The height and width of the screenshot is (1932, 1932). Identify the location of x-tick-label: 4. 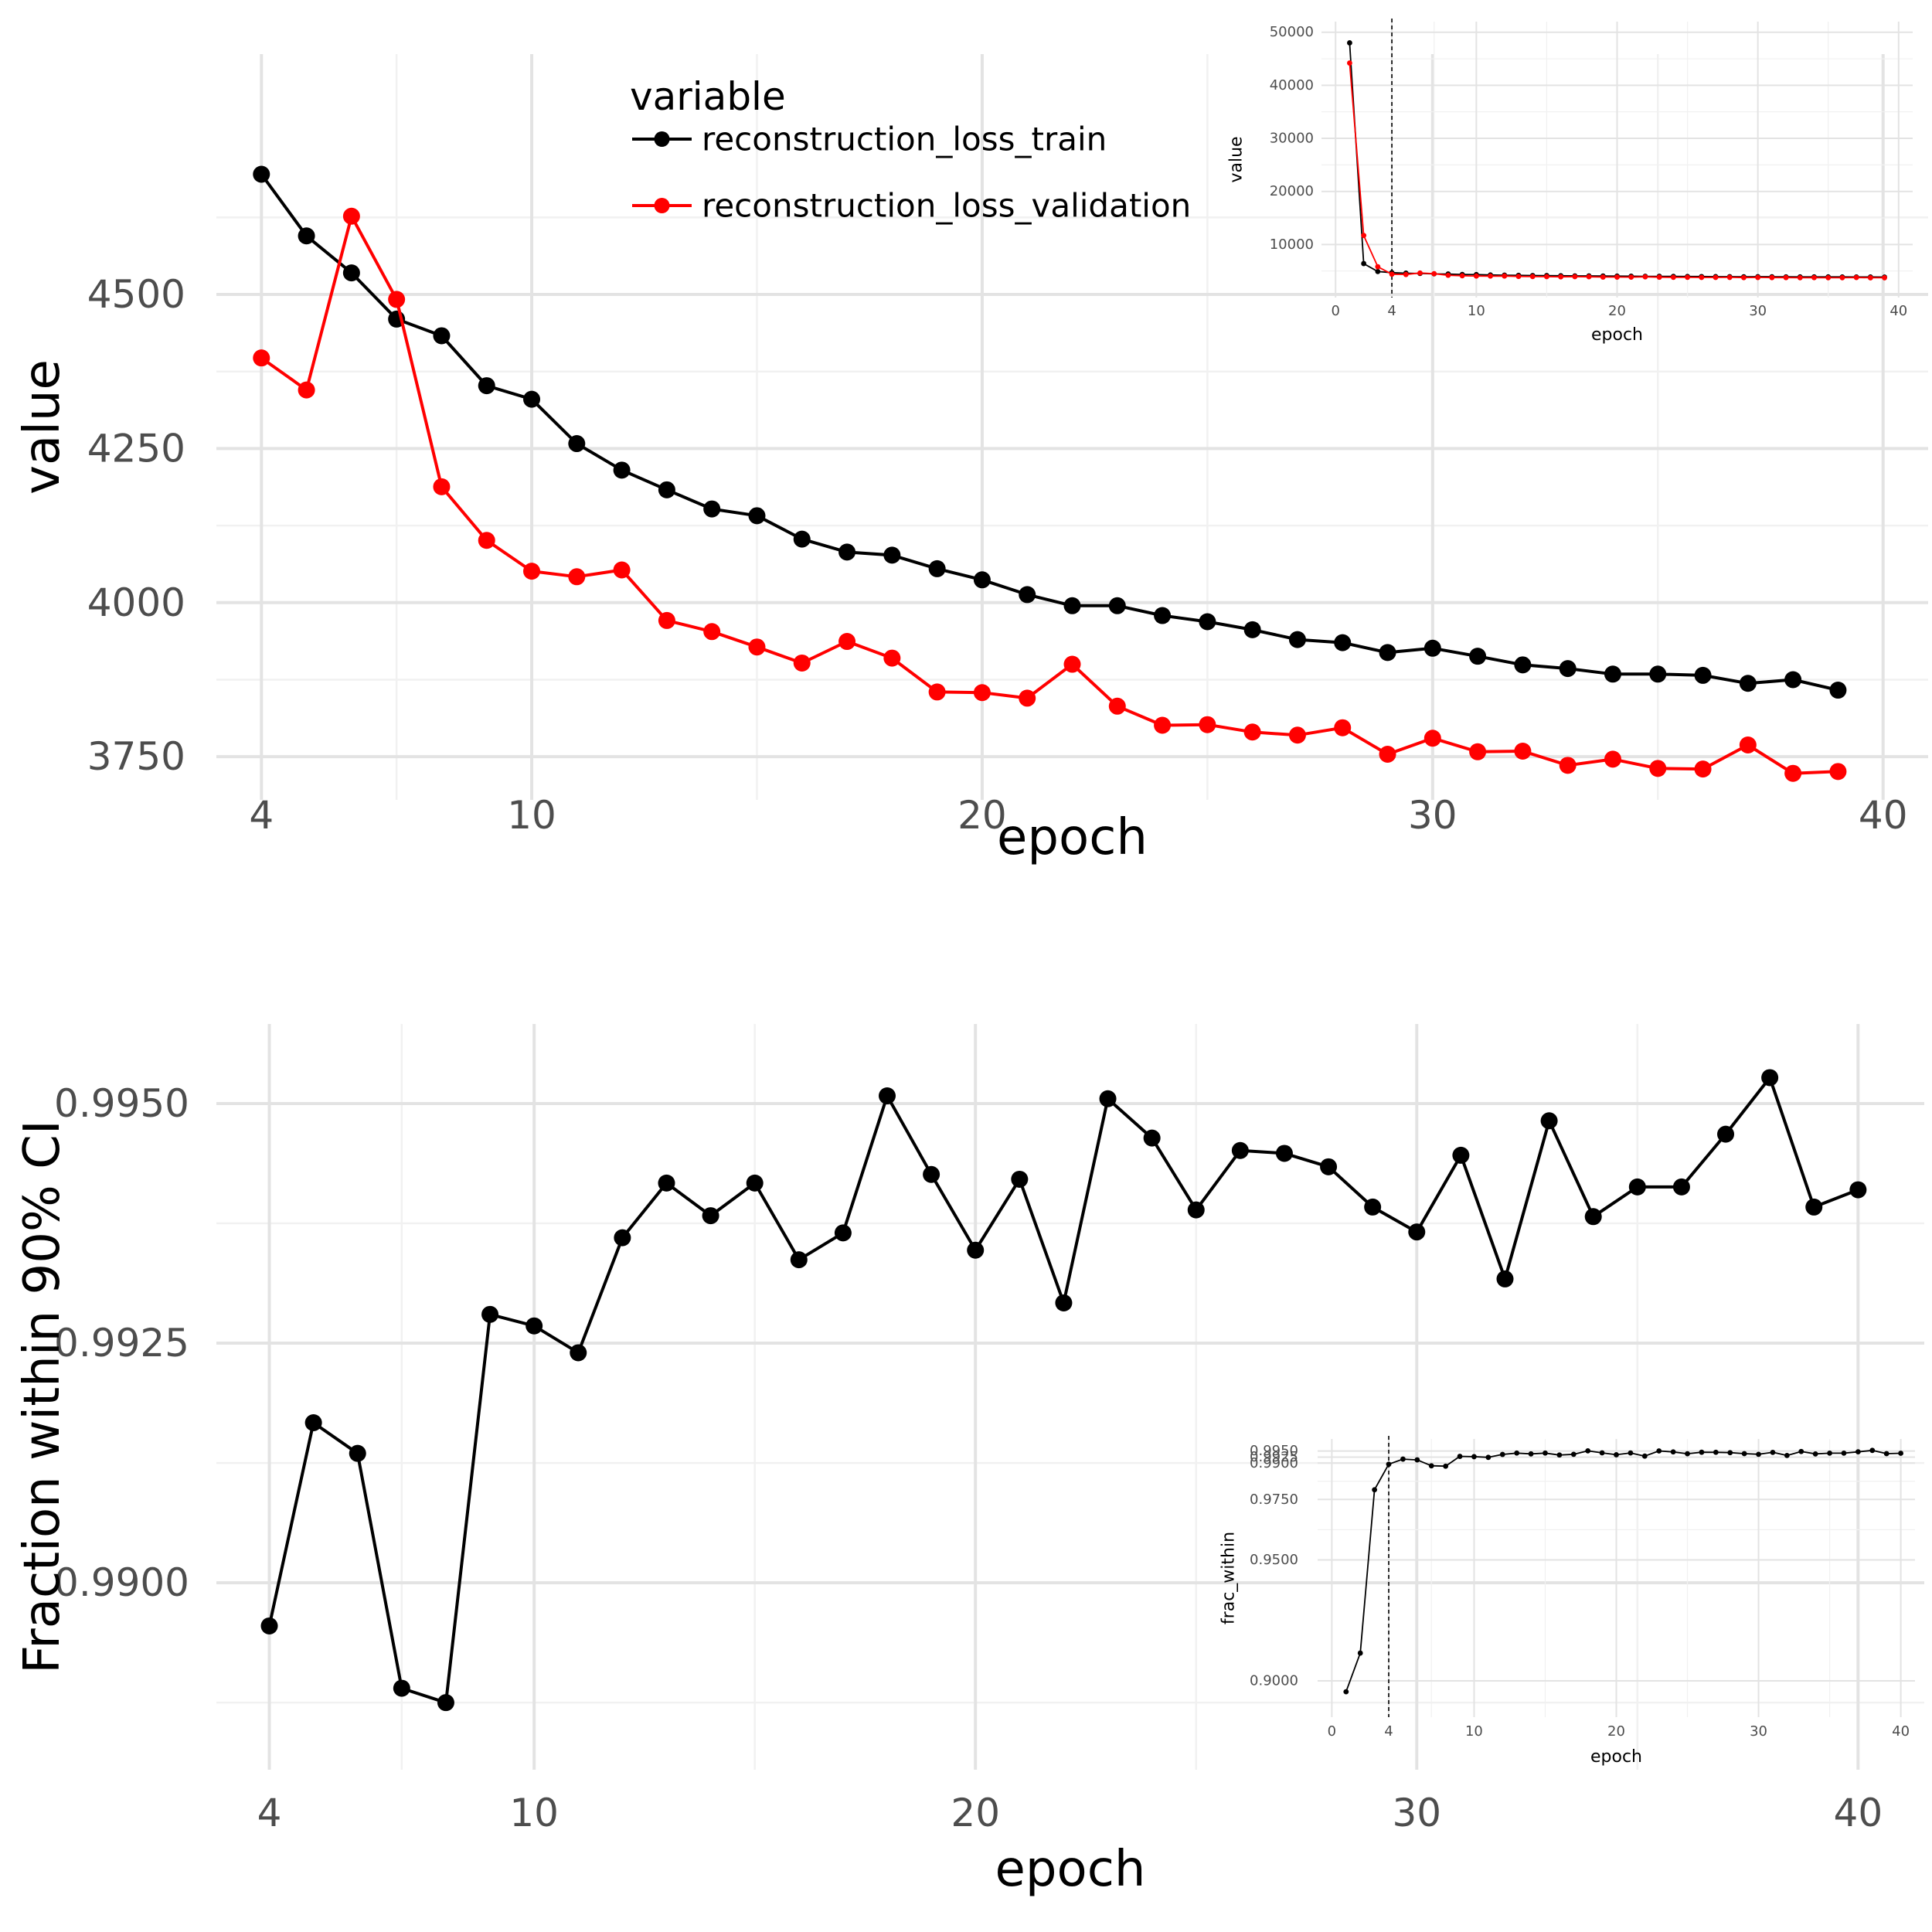
(269, 1813).